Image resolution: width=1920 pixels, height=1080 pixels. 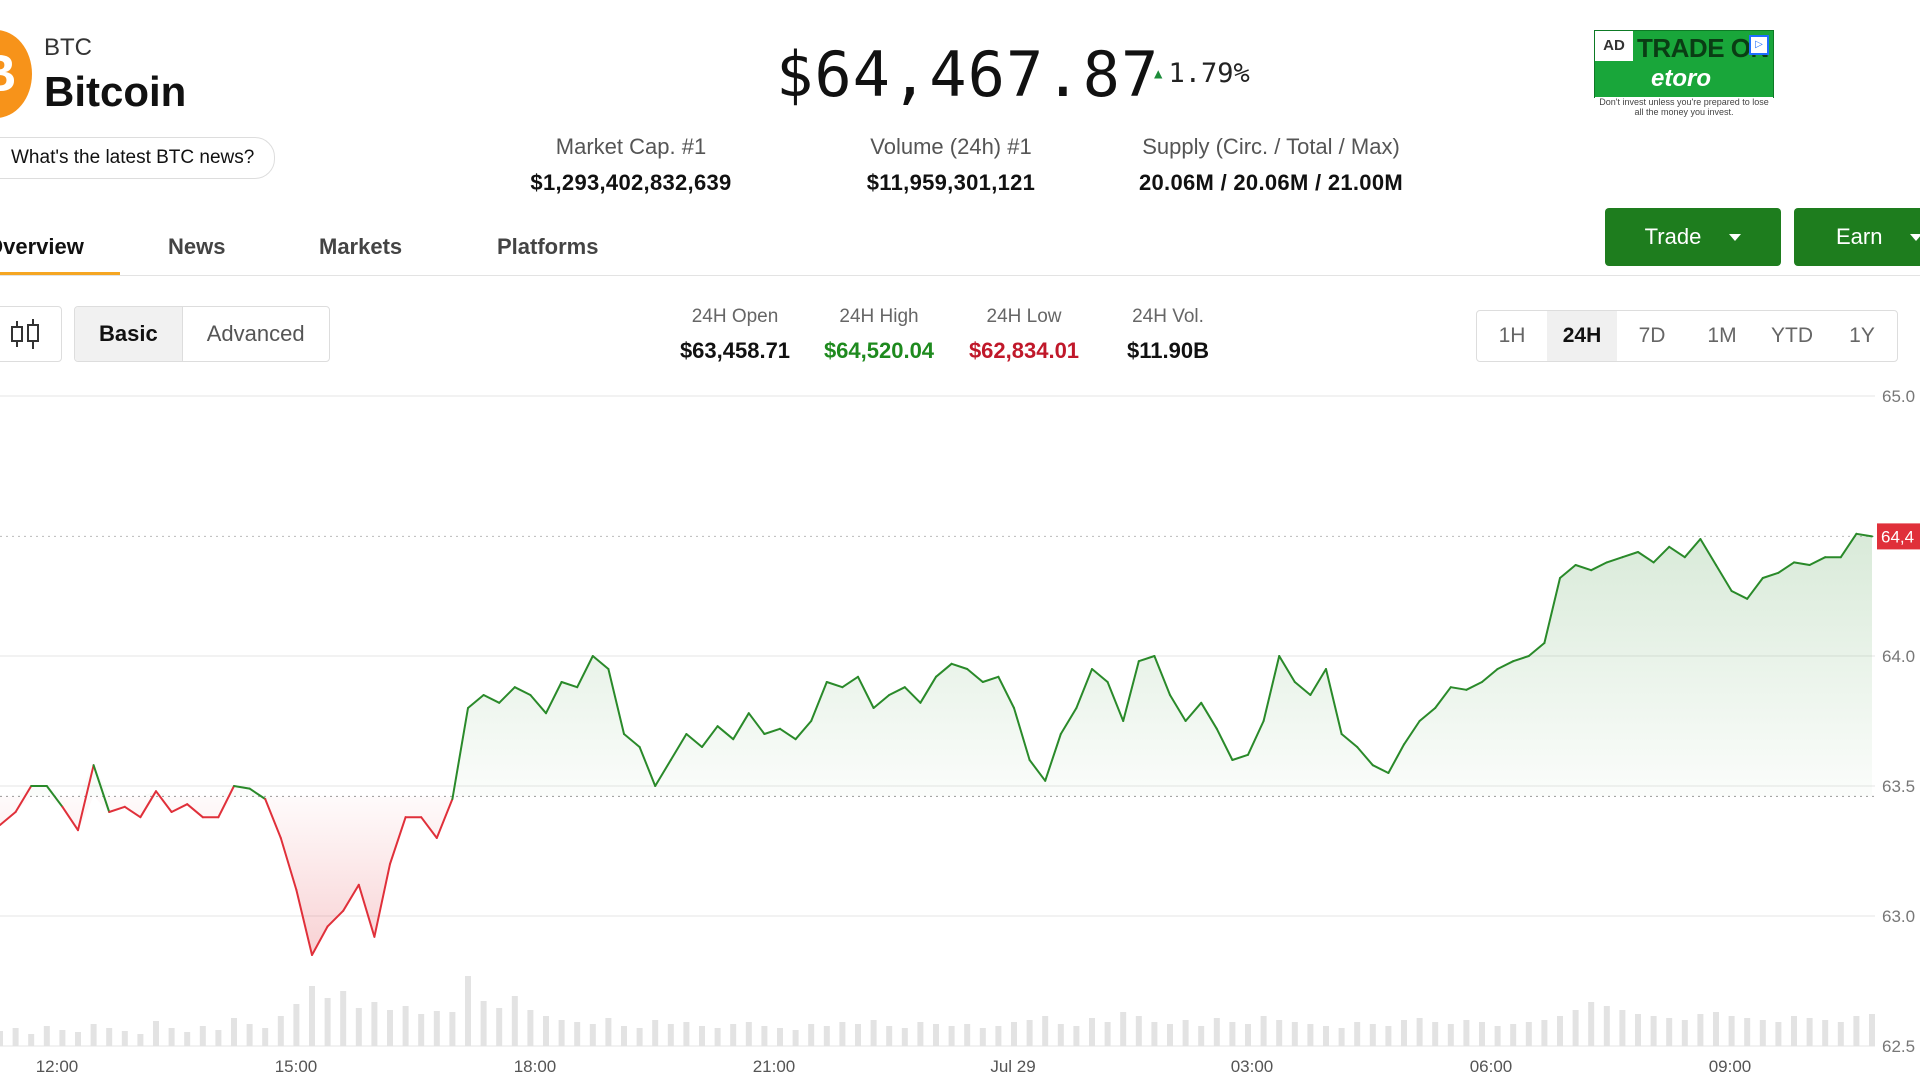 What do you see at coordinates (879, 335) in the screenshot?
I see `ohlc-high: 24H High $64,520.04` at bounding box center [879, 335].